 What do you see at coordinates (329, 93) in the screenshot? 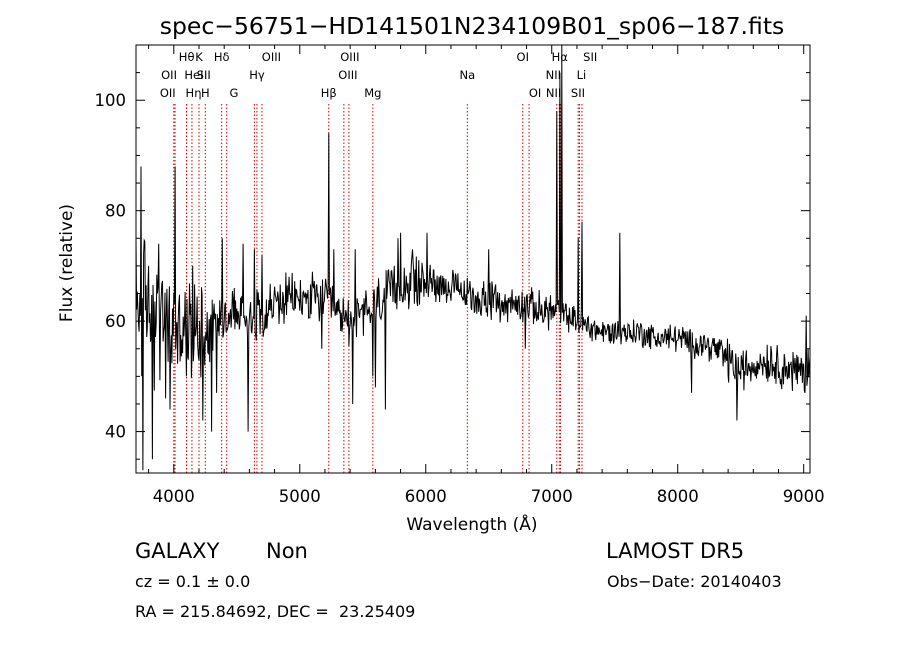
I see `spectral-line-label: Hβ` at bounding box center [329, 93].